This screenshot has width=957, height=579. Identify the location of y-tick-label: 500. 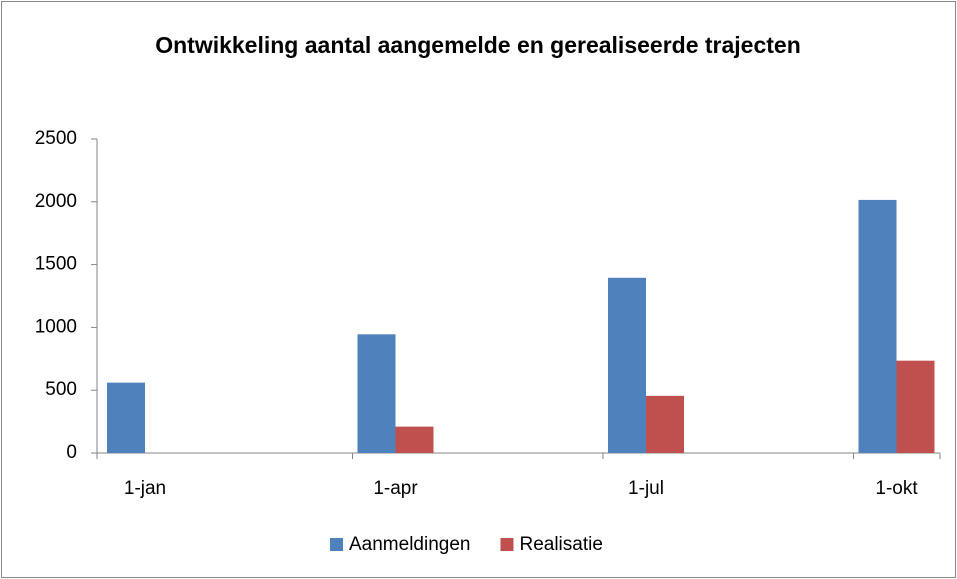
(61, 389).